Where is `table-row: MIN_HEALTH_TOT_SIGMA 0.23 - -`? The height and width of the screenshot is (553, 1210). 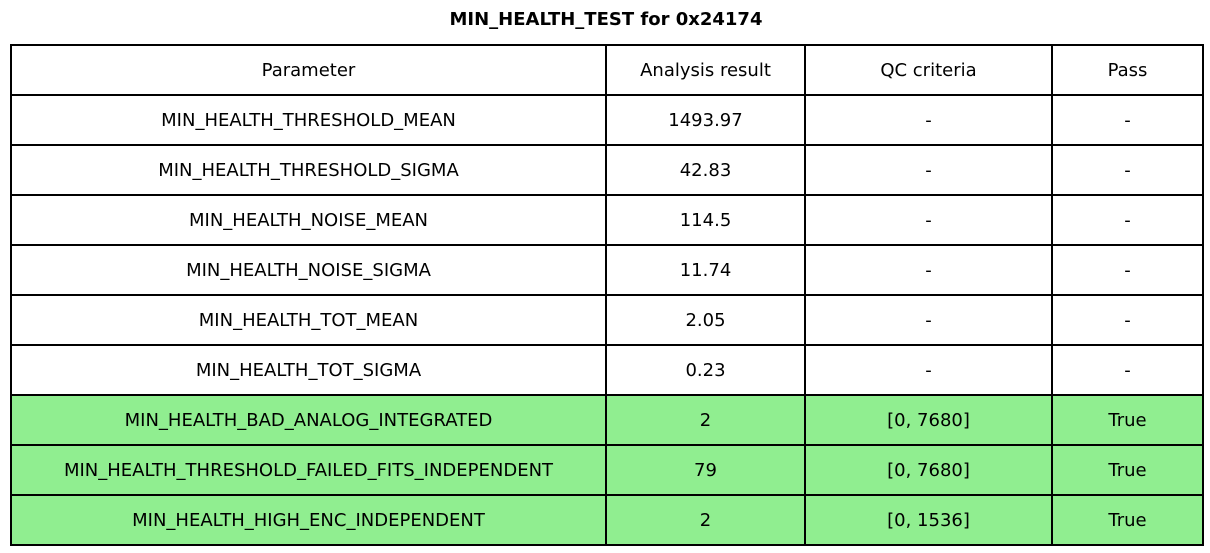
table-row: MIN_HEALTH_TOT_SIGMA 0.23 - - is located at coordinates (607, 370).